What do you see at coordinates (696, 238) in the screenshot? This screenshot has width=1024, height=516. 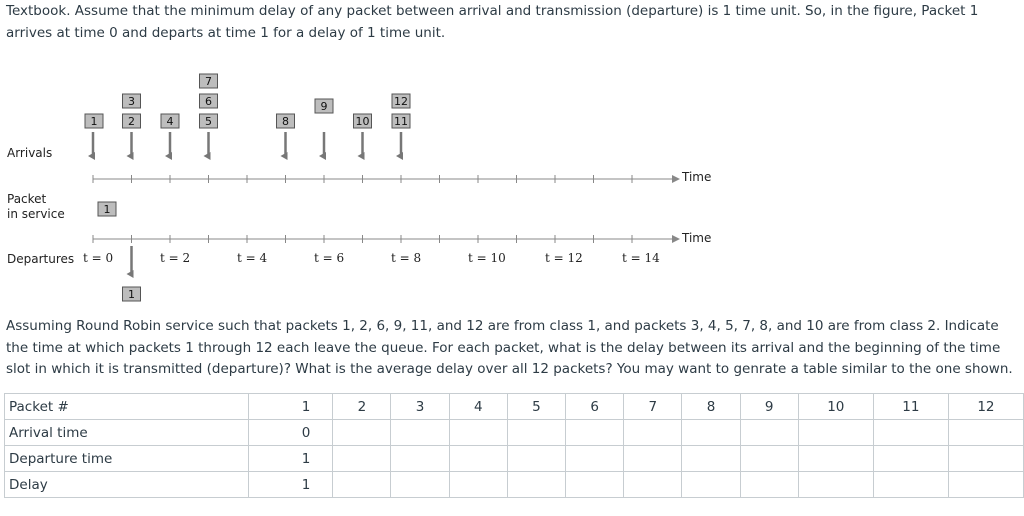 I see `time-axis-label-bottom: Time` at bounding box center [696, 238].